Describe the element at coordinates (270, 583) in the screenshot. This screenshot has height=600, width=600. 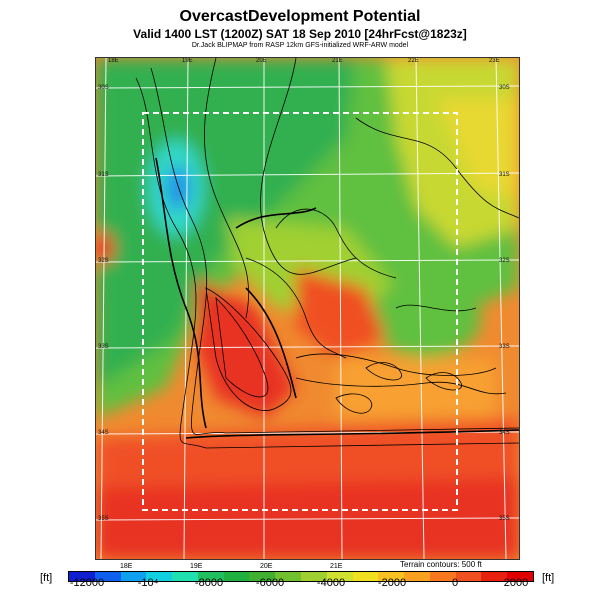
I see `colorbar-label-4: -6000` at that location.